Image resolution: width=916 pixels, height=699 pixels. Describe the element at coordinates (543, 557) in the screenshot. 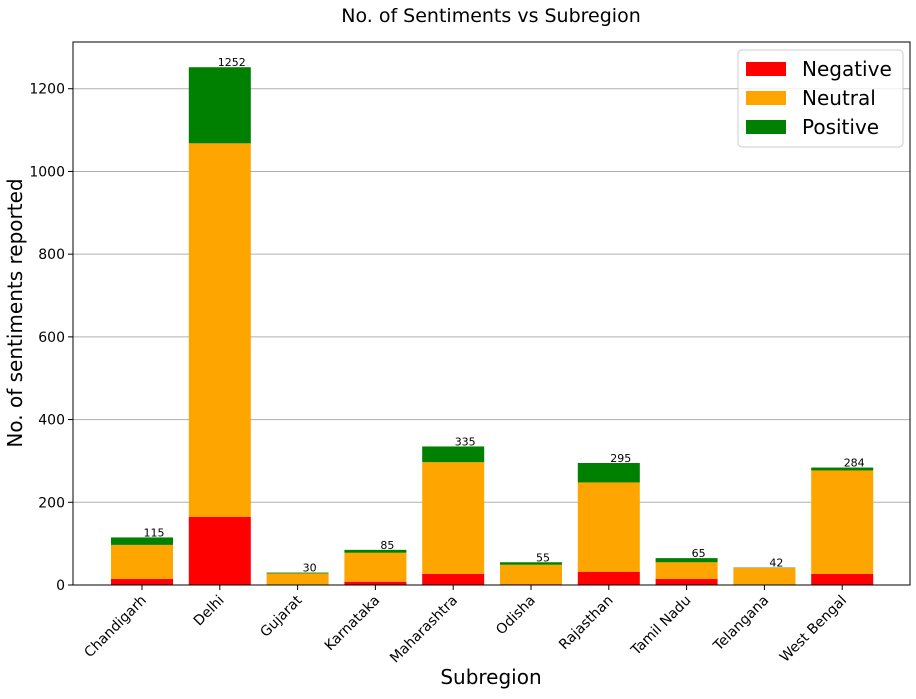

I see `bar-total-label: 55` at that location.